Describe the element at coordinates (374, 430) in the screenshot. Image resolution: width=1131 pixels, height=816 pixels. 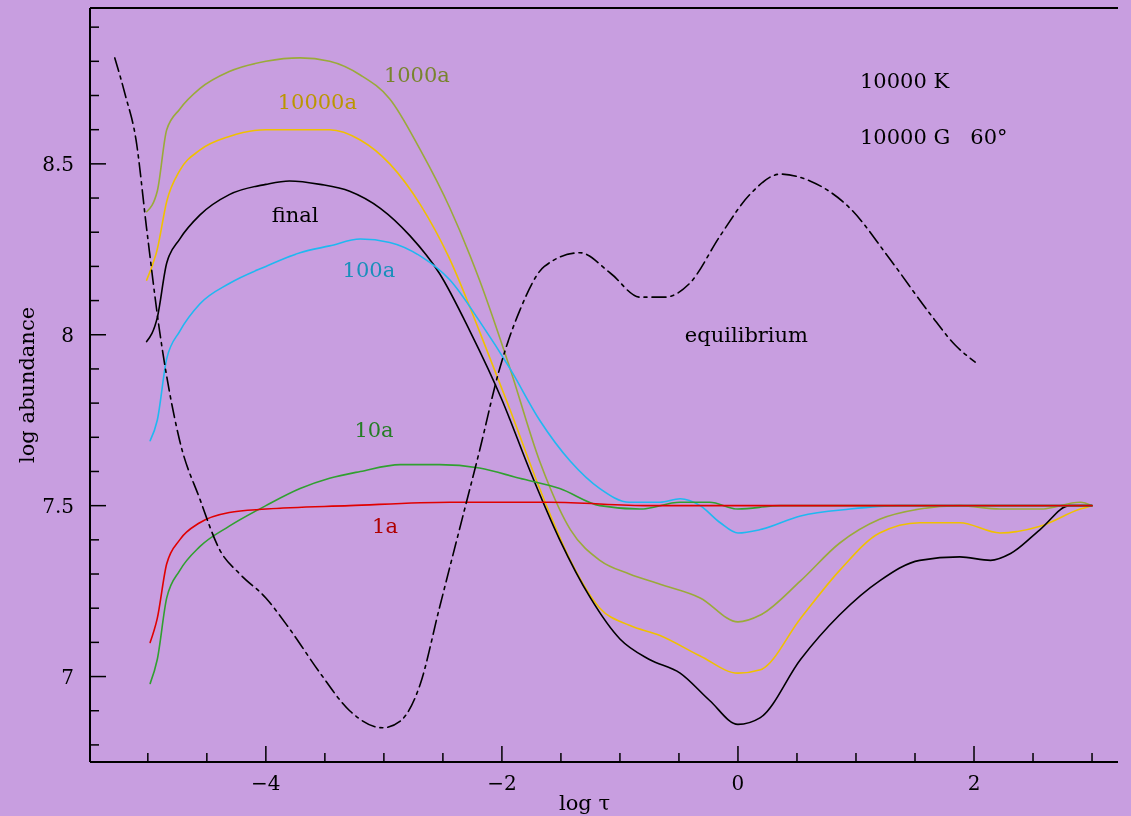
I see `series-label: 10a` at that location.